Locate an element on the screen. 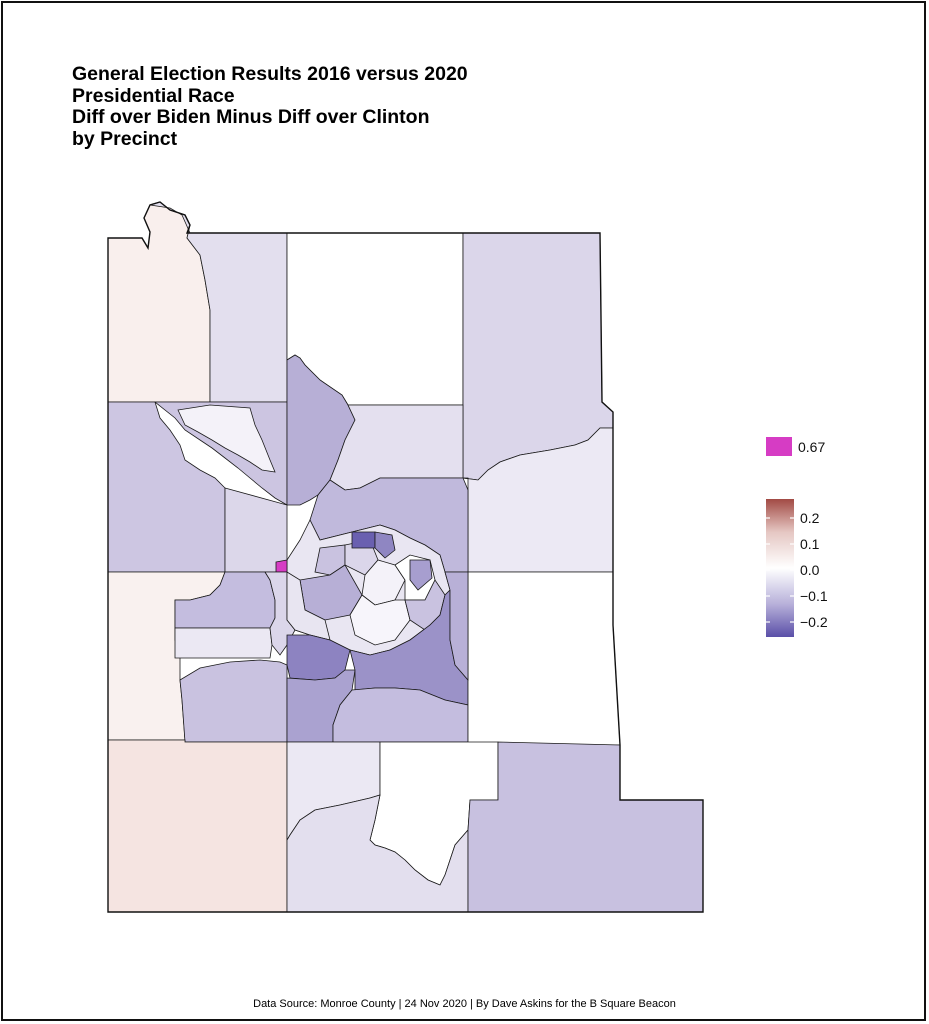 The height and width of the screenshot is (1024, 929). title-line-4: by Precinct is located at coordinates (125, 138).